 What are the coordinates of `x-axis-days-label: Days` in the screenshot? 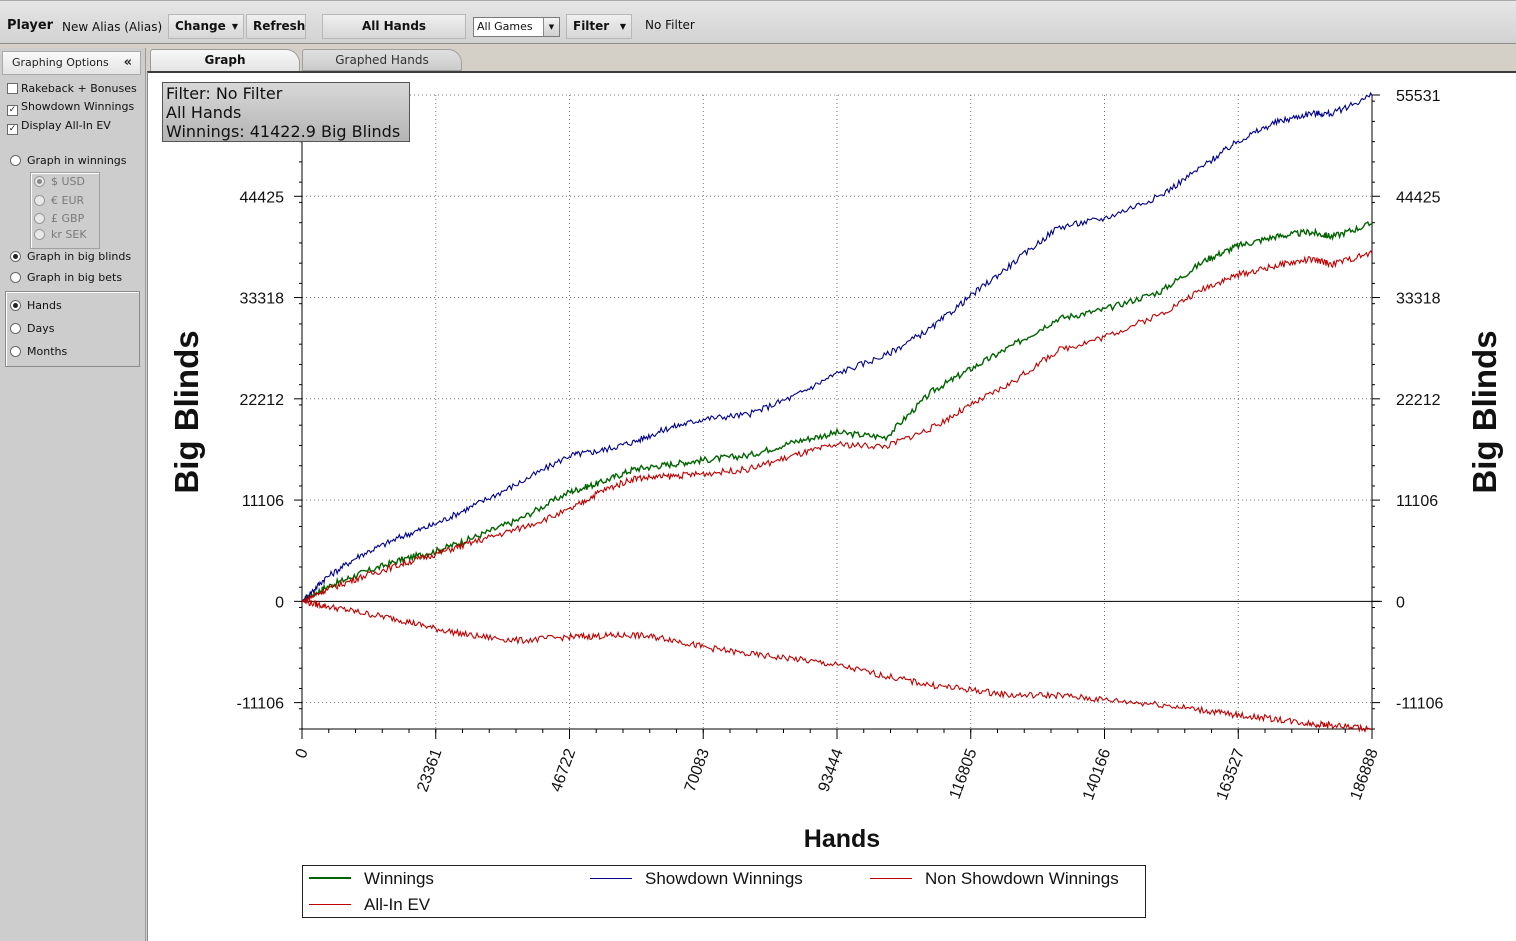 It's located at (41, 328).